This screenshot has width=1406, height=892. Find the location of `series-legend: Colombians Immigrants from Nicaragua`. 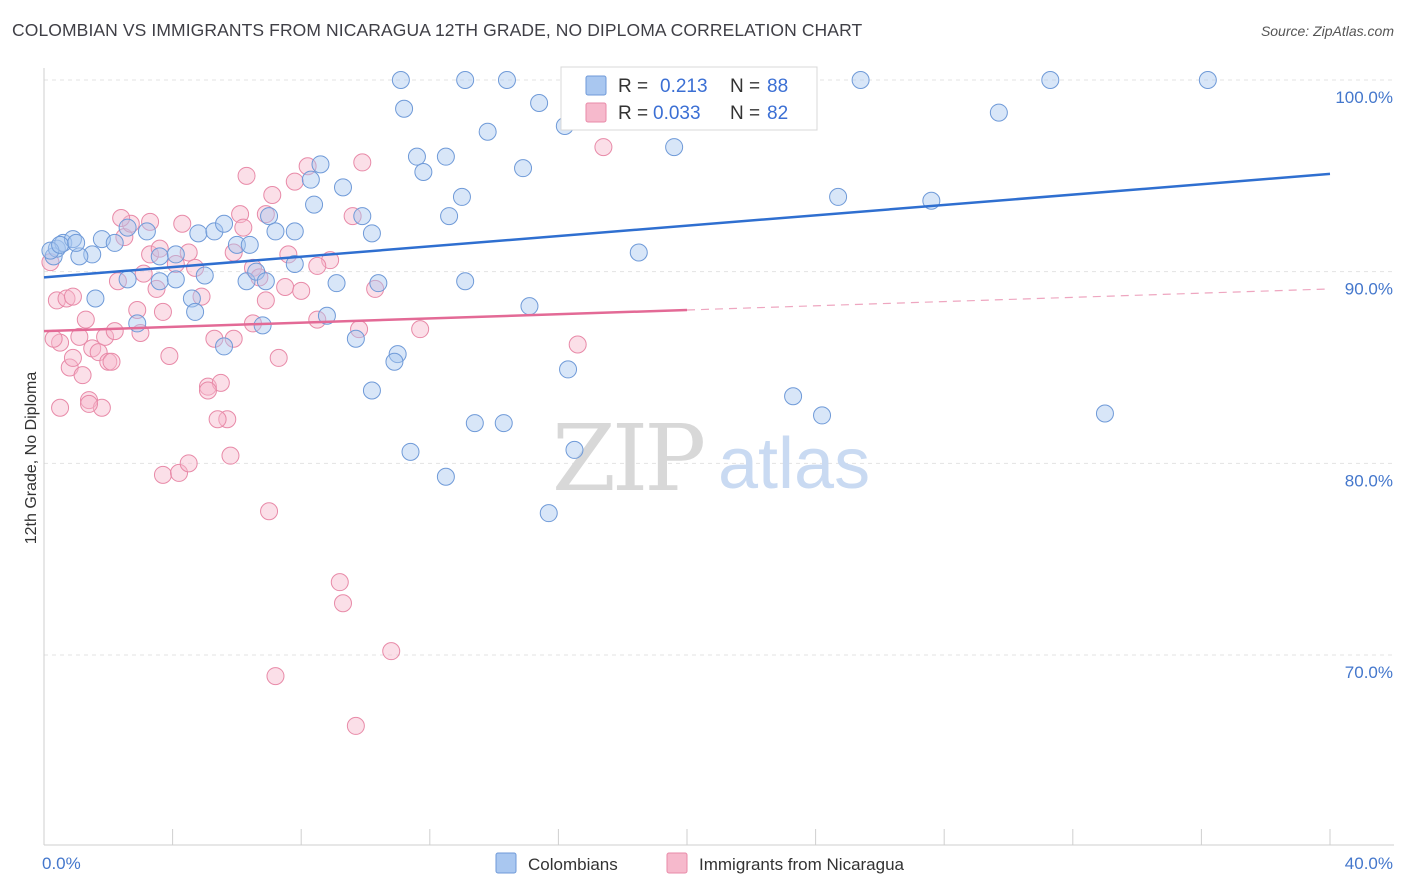

series-legend: Colombians Immigrants from Nicaragua is located at coordinates (700, 863).